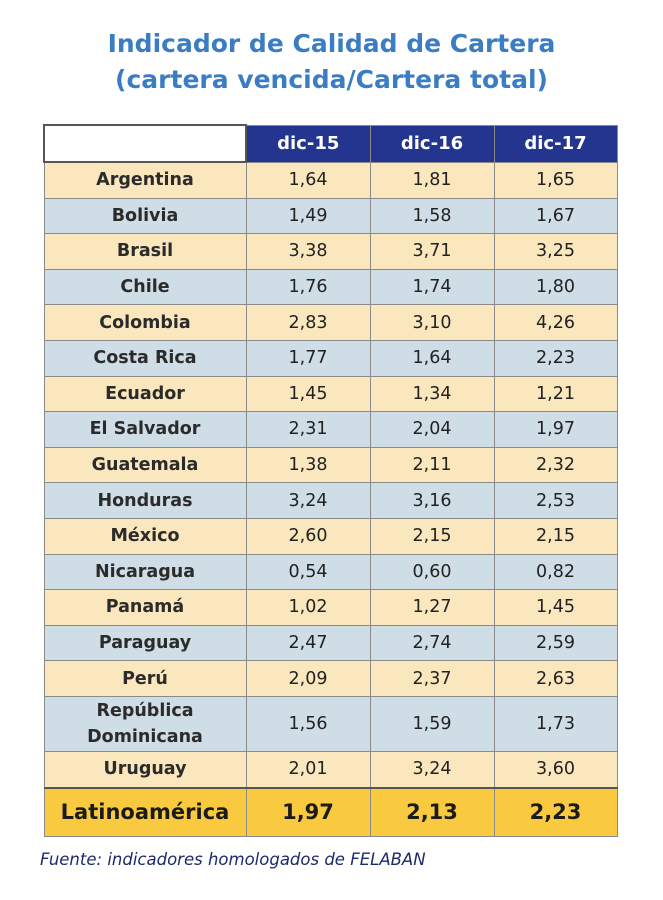  What do you see at coordinates (432, 322) in the screenshot?
I see `value-cell: 3,10` at bounding box center [432, 322].